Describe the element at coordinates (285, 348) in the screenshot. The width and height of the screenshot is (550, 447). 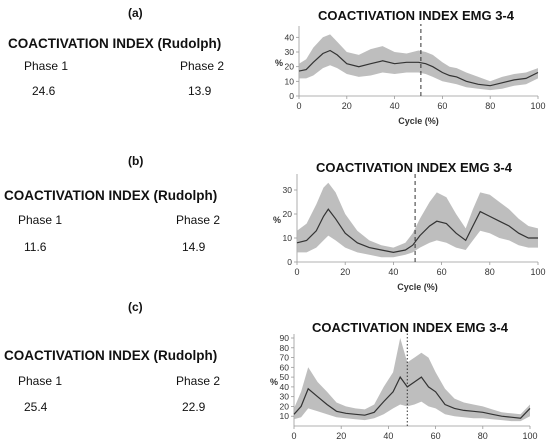
I see `y-tick-label: 80` at that location.